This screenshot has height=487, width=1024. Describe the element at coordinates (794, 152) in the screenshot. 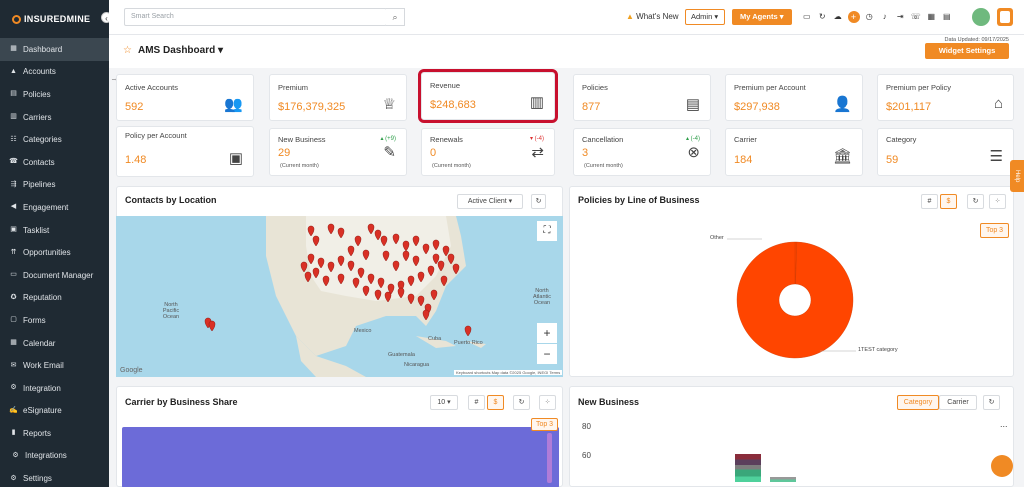

I see `kpi-carrier: Carrier 184 🏛` at that location.